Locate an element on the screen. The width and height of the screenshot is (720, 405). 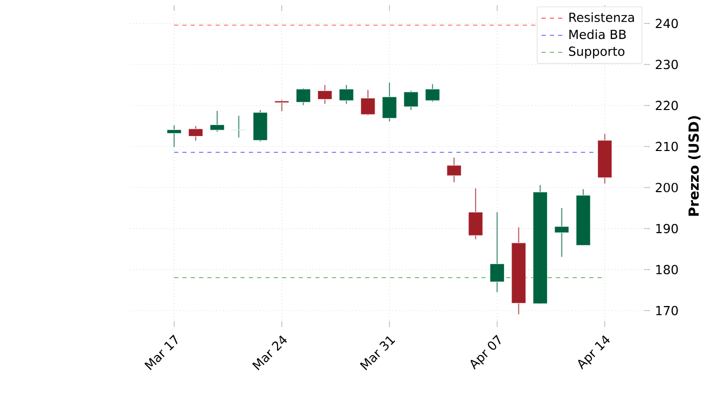
y-tick-label: 210 is located at coordinates (667, 147).